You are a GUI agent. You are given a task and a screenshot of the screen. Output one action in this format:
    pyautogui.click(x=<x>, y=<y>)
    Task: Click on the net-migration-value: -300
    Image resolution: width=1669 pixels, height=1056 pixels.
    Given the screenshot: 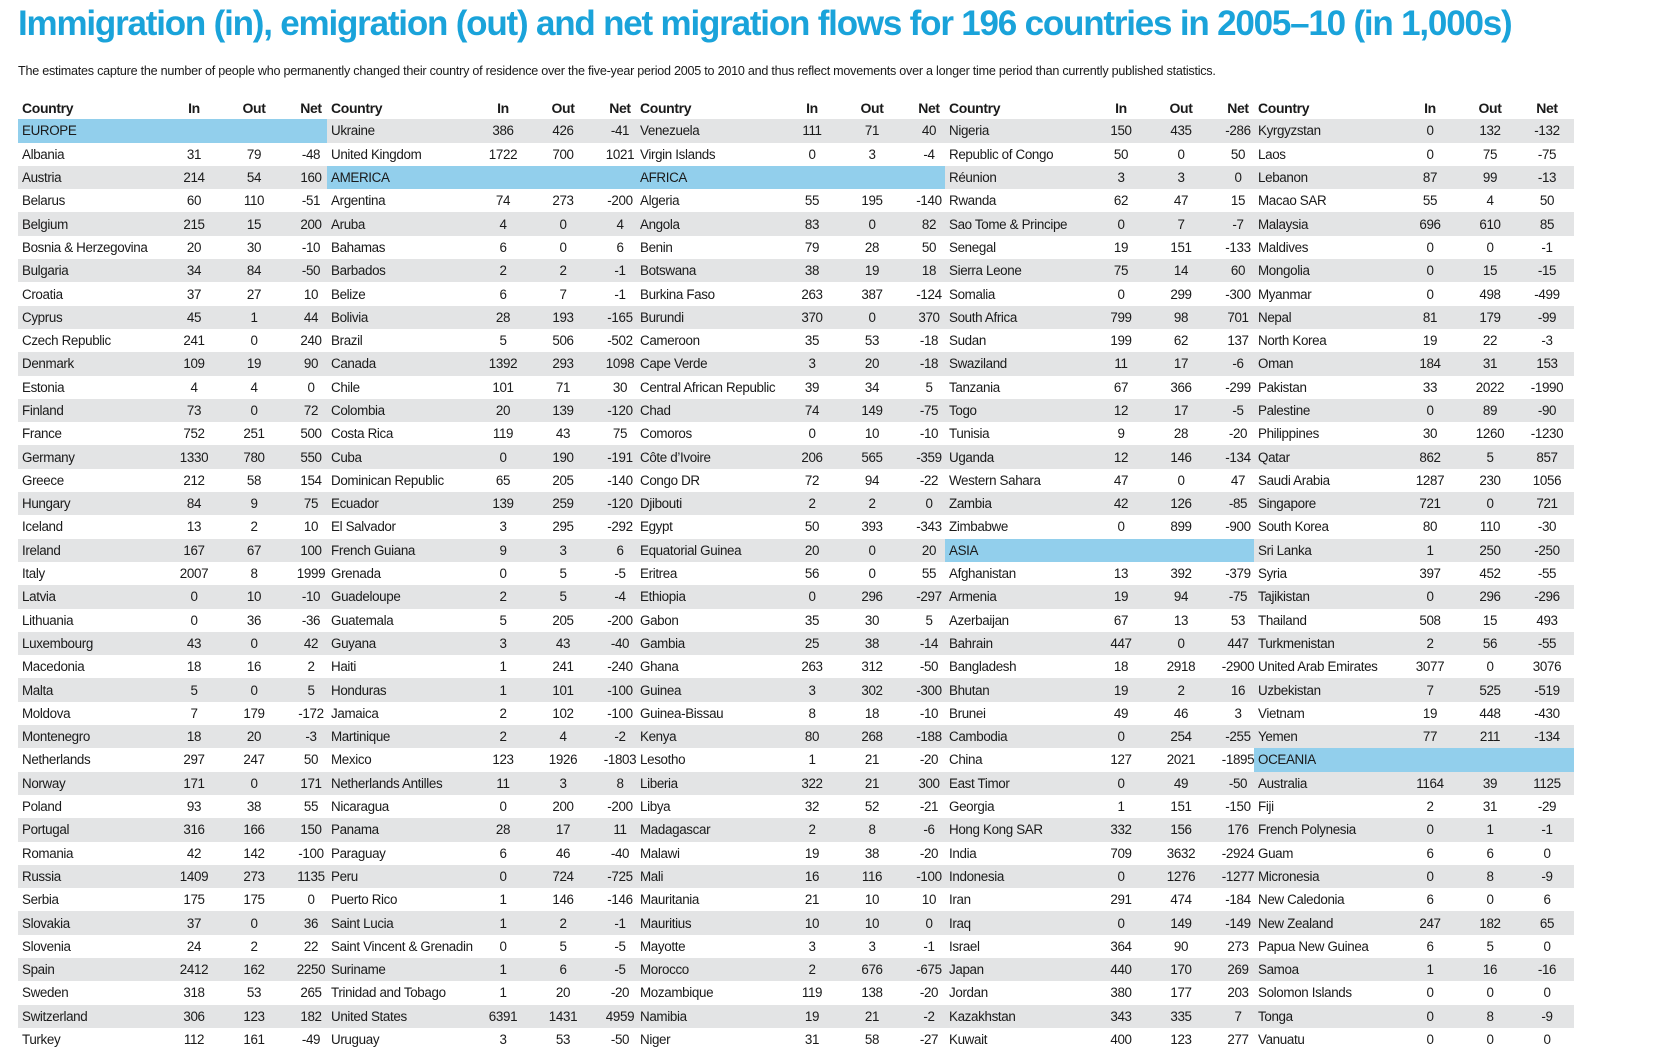 What is the action you would take?
    pyautogui.click(x=1238, y=294)
    